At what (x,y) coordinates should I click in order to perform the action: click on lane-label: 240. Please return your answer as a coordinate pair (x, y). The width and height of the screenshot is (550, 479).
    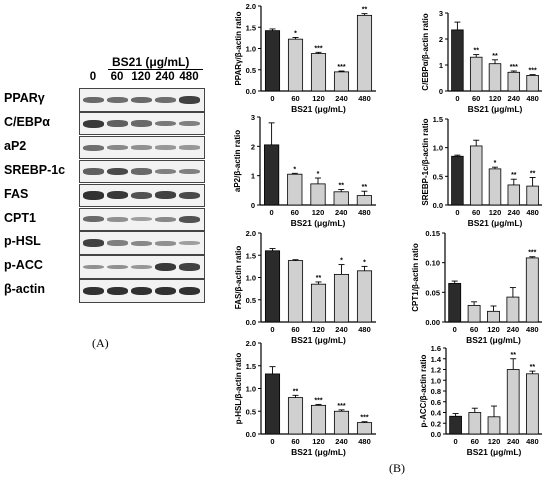
    Looking at the image, I should click on (165, 77).